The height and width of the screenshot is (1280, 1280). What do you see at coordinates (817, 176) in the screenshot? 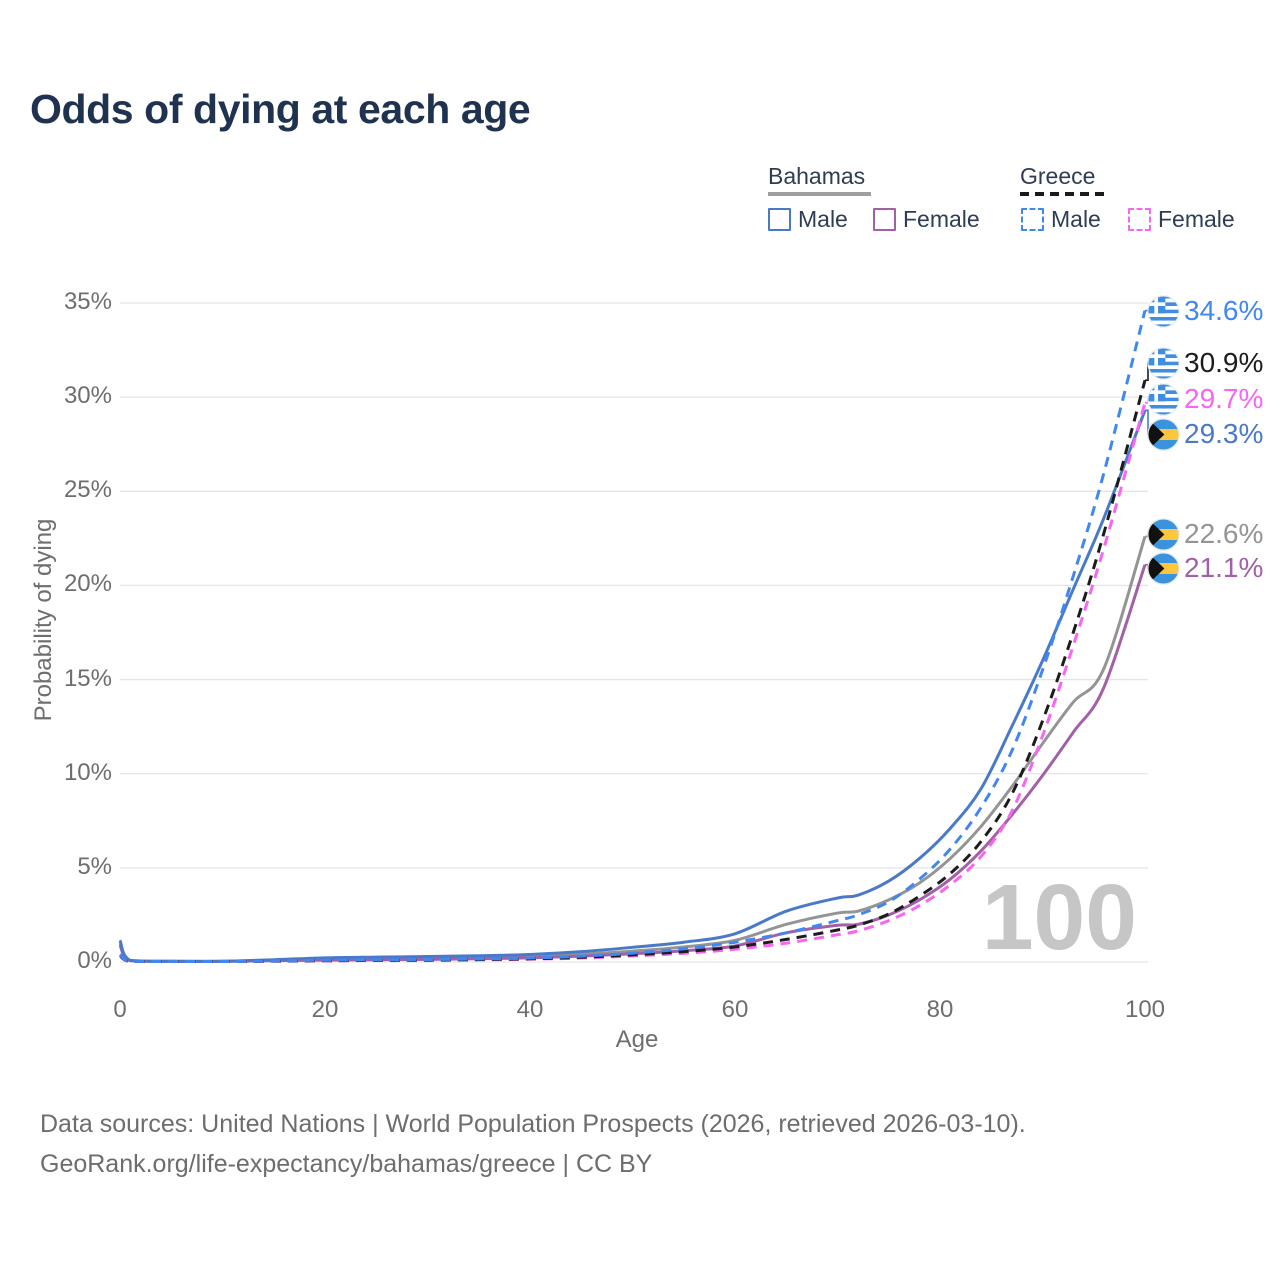
I see `legend-group-bahamas: Bahamas` at bounding box center [817, 176].